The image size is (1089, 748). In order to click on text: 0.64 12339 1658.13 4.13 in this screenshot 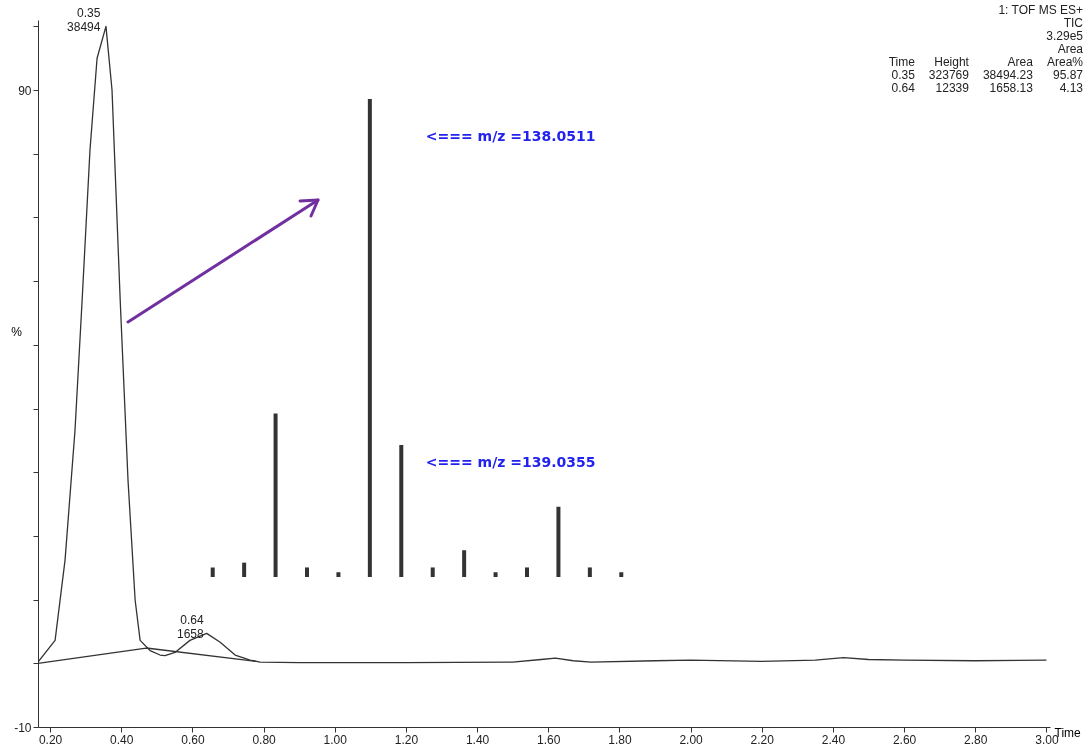, I will do `click(987, 88)`.